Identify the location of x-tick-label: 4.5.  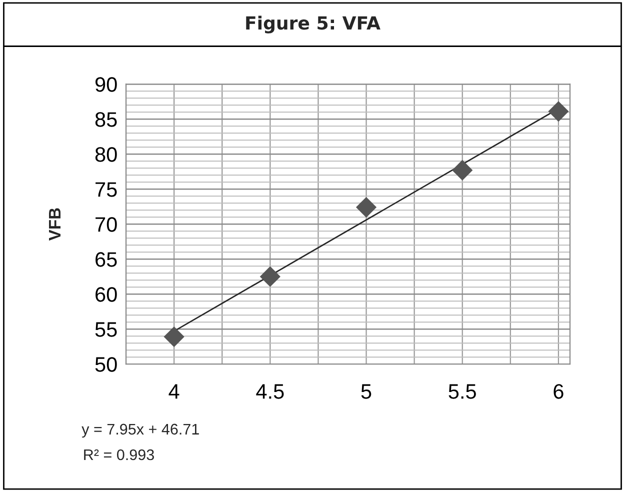
(270, 391).